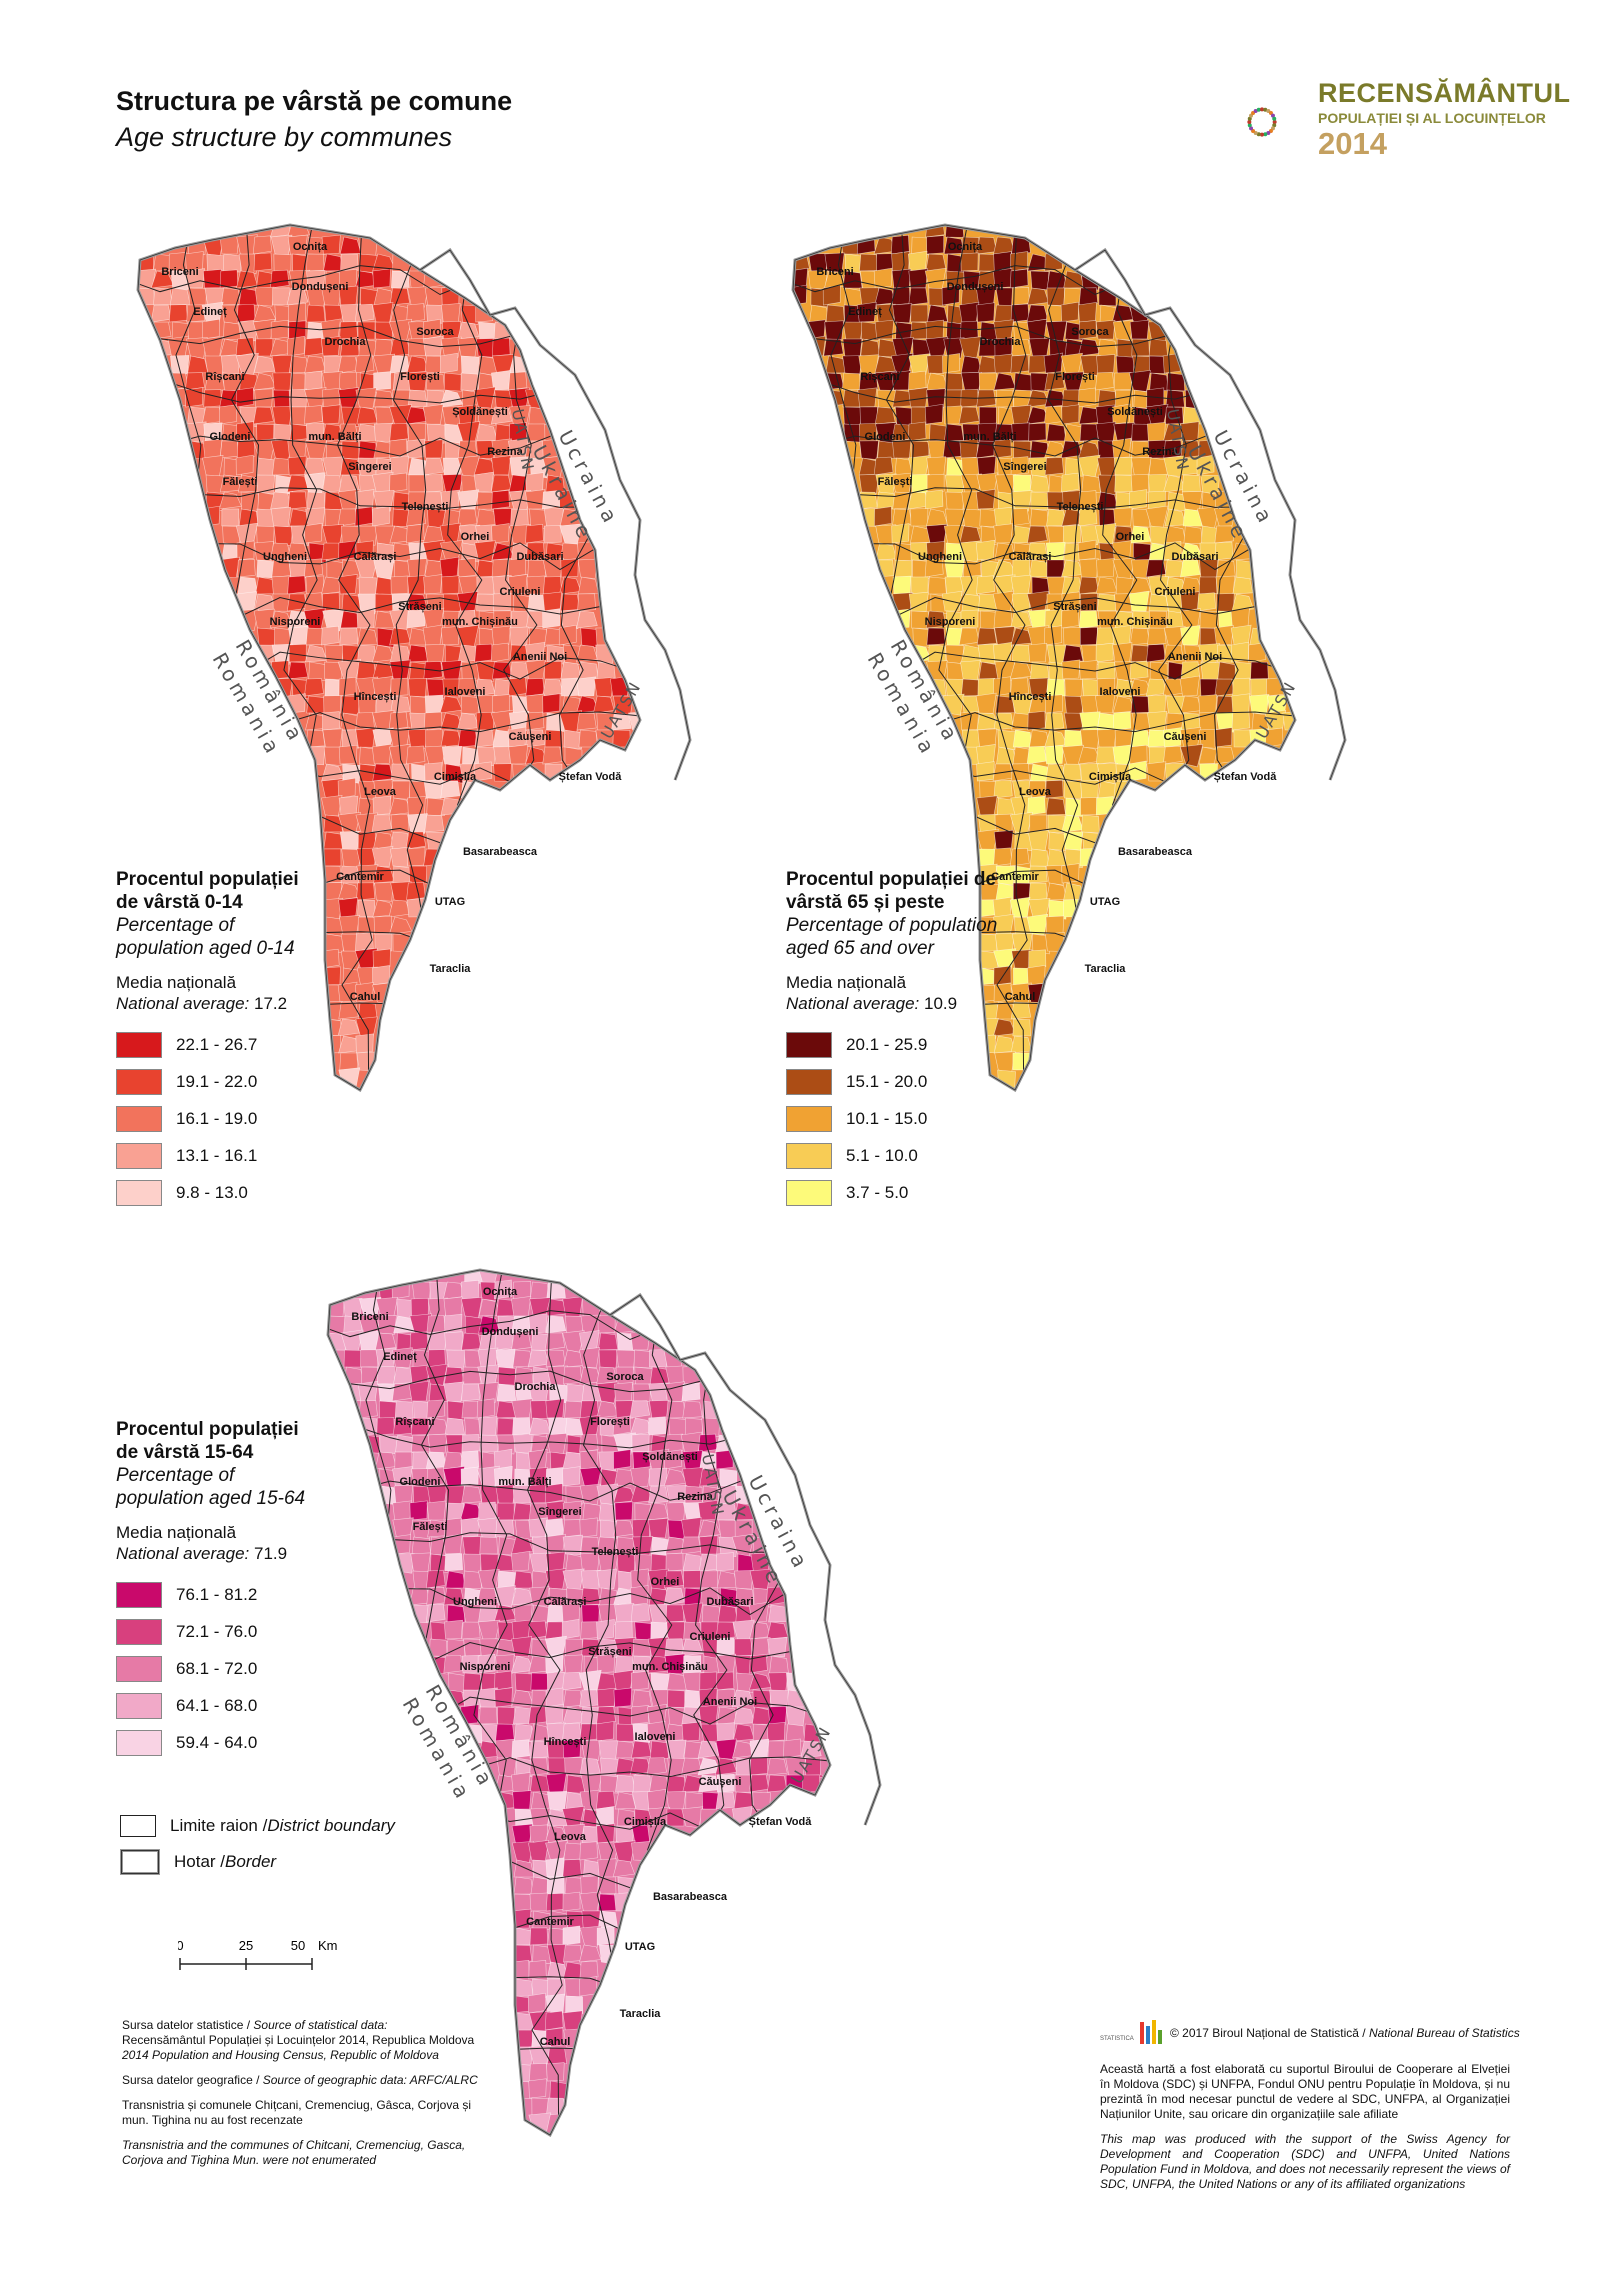 The width and height of the screenshot is (1608, 2272). What do you see at coordinates (240, 482) in the screenshot?
I see `district-label: Fălești` at bounding box center [240, 482].